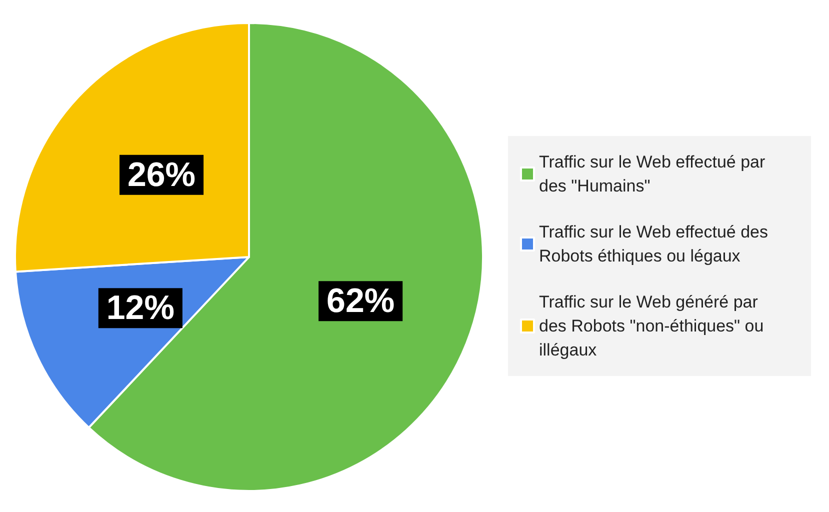 The image size is (829, 512). Describe the element at coordinates (654, 174) in the screenshot. I see `legend-label: Traffic sur le Web effectué par des "Humains"` at that location.